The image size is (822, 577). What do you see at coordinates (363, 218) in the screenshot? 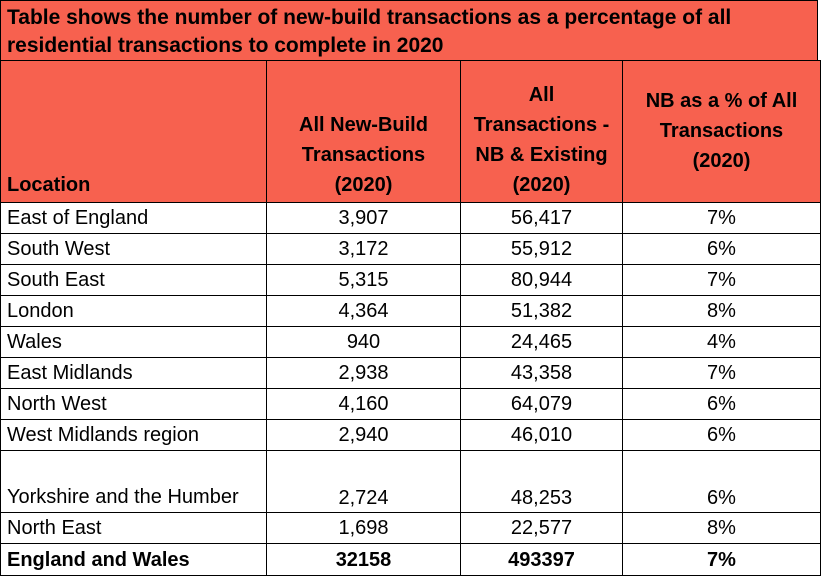
I see `cell-new-build: 3,907` at bounding box center [363, 218].